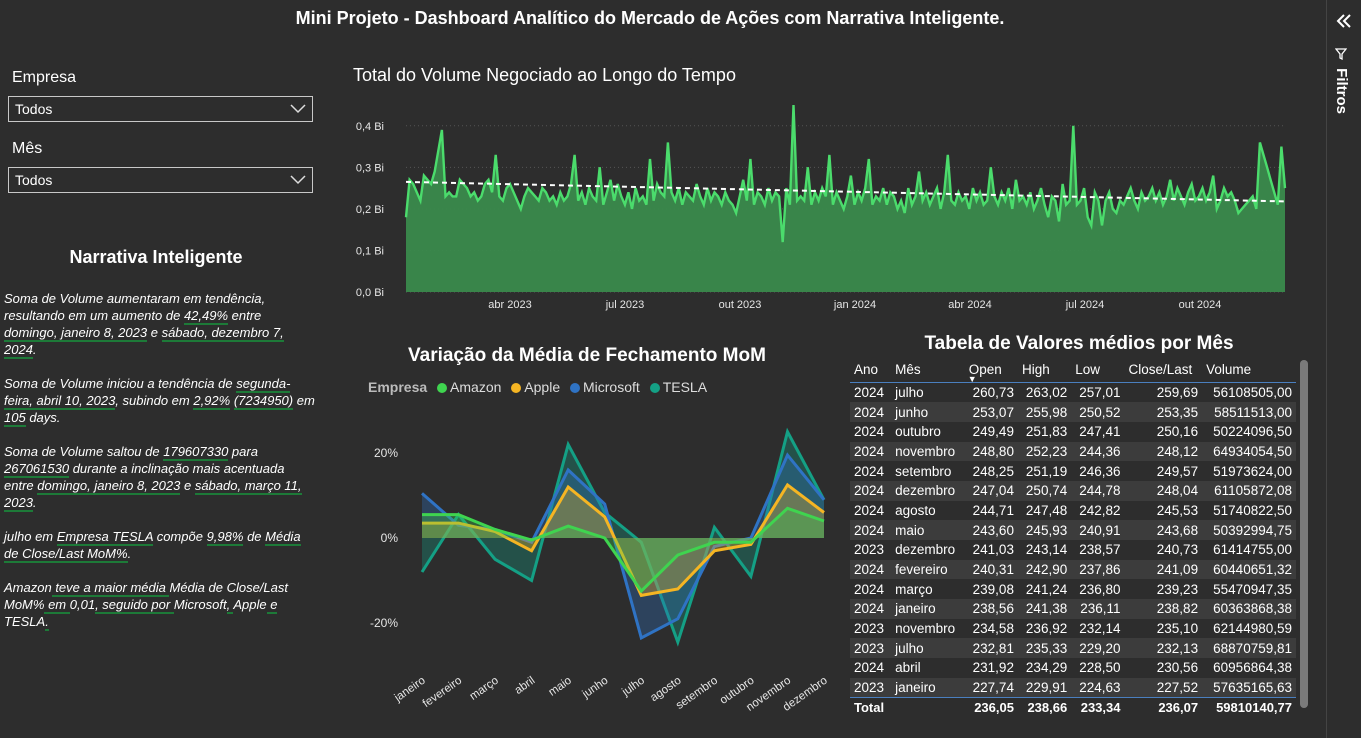  Describe the element at coordinates (925, 550) in the screenshot. I see `table-cell: dezembro` at that location.